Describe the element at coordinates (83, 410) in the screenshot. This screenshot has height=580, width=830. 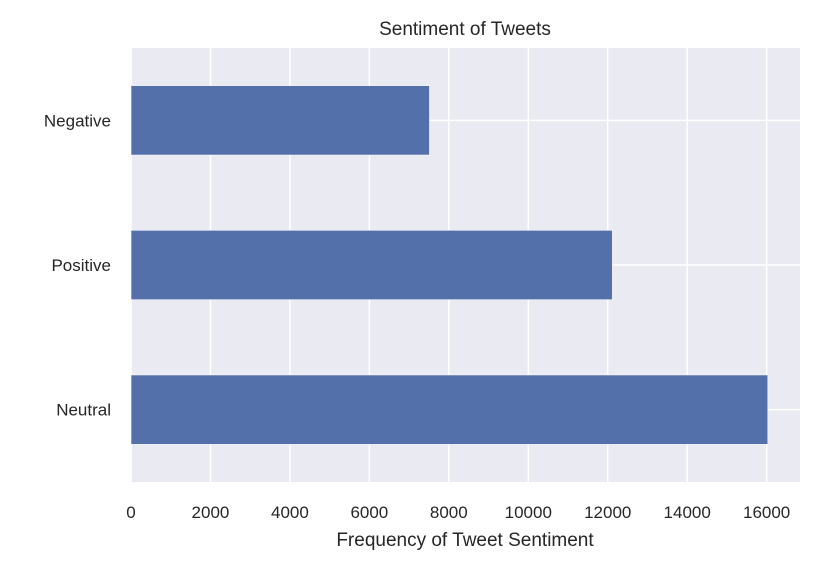
I see `y-tick-label: Neutral` at that location.